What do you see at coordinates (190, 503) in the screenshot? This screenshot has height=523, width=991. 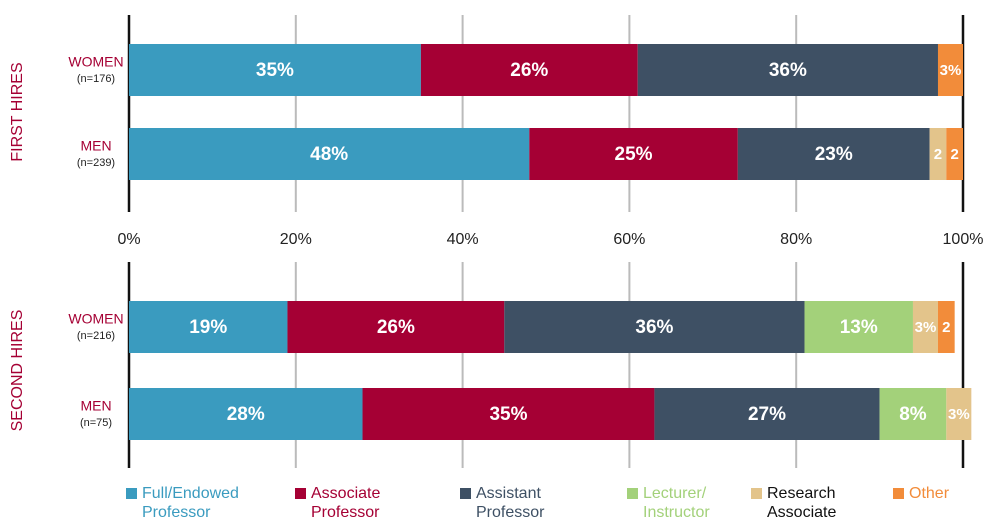 I see `legend-label: Full/Endowed Professor` at bounding box center [190, 503].